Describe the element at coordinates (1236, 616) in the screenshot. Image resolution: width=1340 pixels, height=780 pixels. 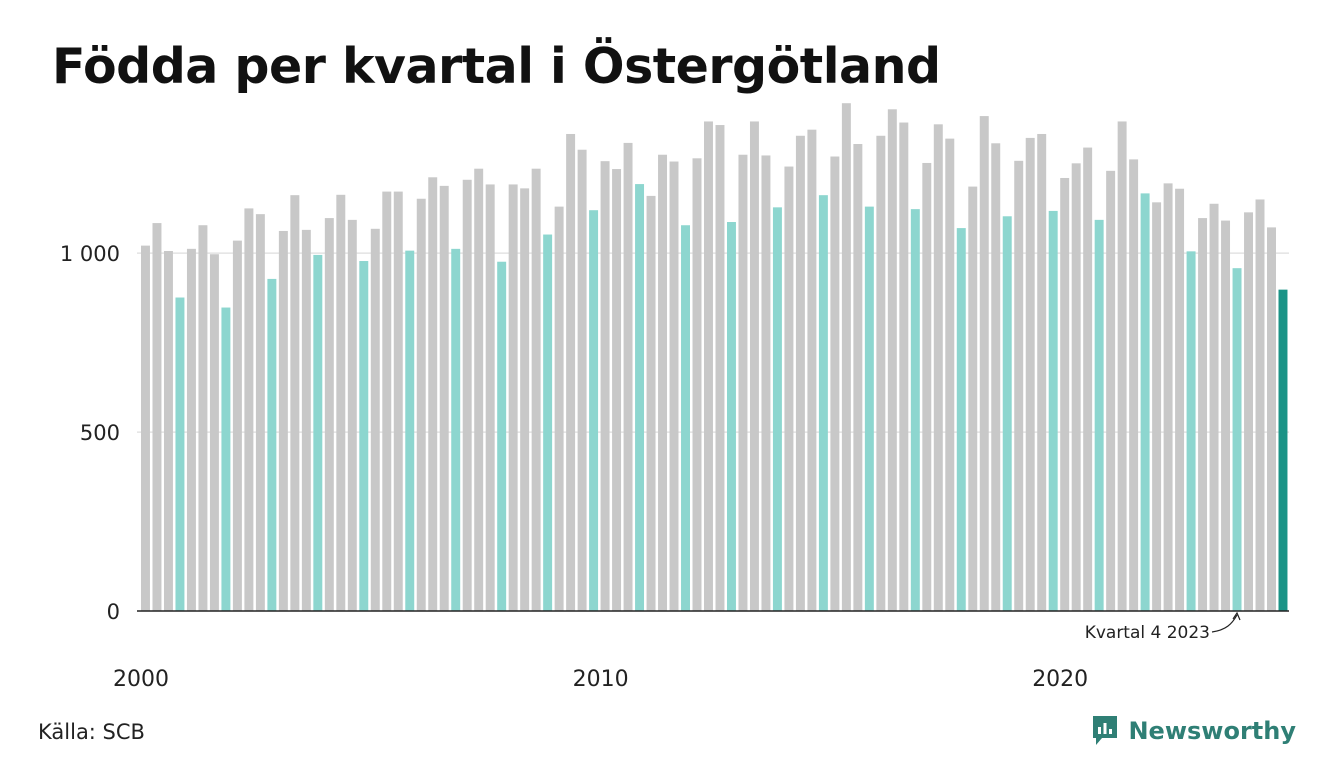
I see `annotation-arrowhead` at that location.